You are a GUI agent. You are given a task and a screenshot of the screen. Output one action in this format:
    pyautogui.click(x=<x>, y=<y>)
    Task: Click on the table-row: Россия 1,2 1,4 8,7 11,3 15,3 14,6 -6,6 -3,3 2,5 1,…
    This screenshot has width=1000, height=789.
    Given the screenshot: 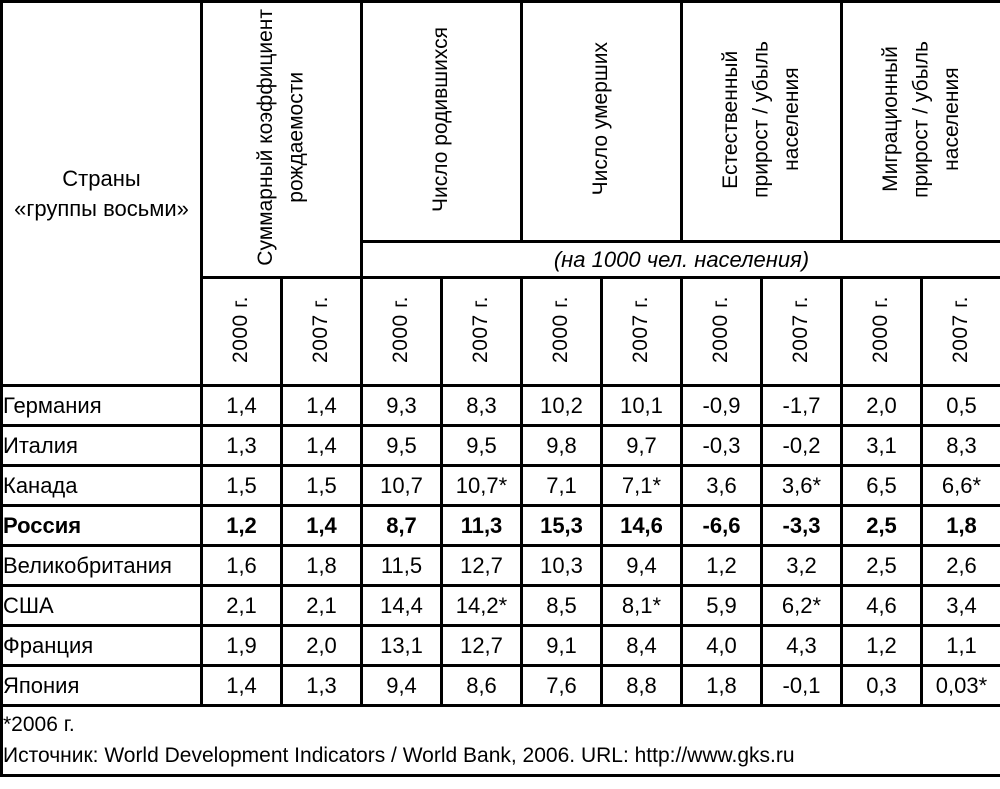 What is the action you would take?
    pyautogui.click(x=500, y=525)
    